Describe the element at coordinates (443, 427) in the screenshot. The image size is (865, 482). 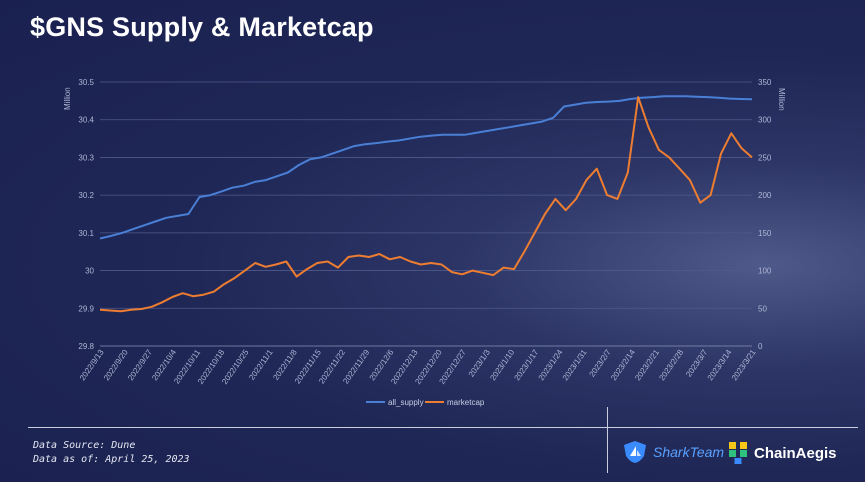
I see `footer-divider` at that location.